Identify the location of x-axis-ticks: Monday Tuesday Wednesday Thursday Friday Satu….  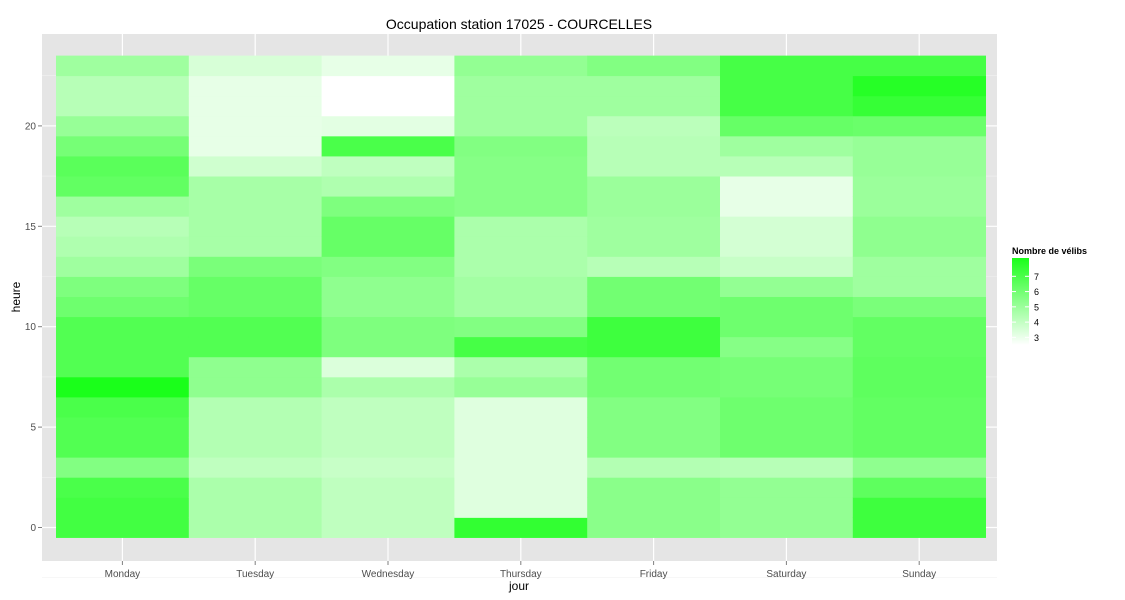
(520, 570).